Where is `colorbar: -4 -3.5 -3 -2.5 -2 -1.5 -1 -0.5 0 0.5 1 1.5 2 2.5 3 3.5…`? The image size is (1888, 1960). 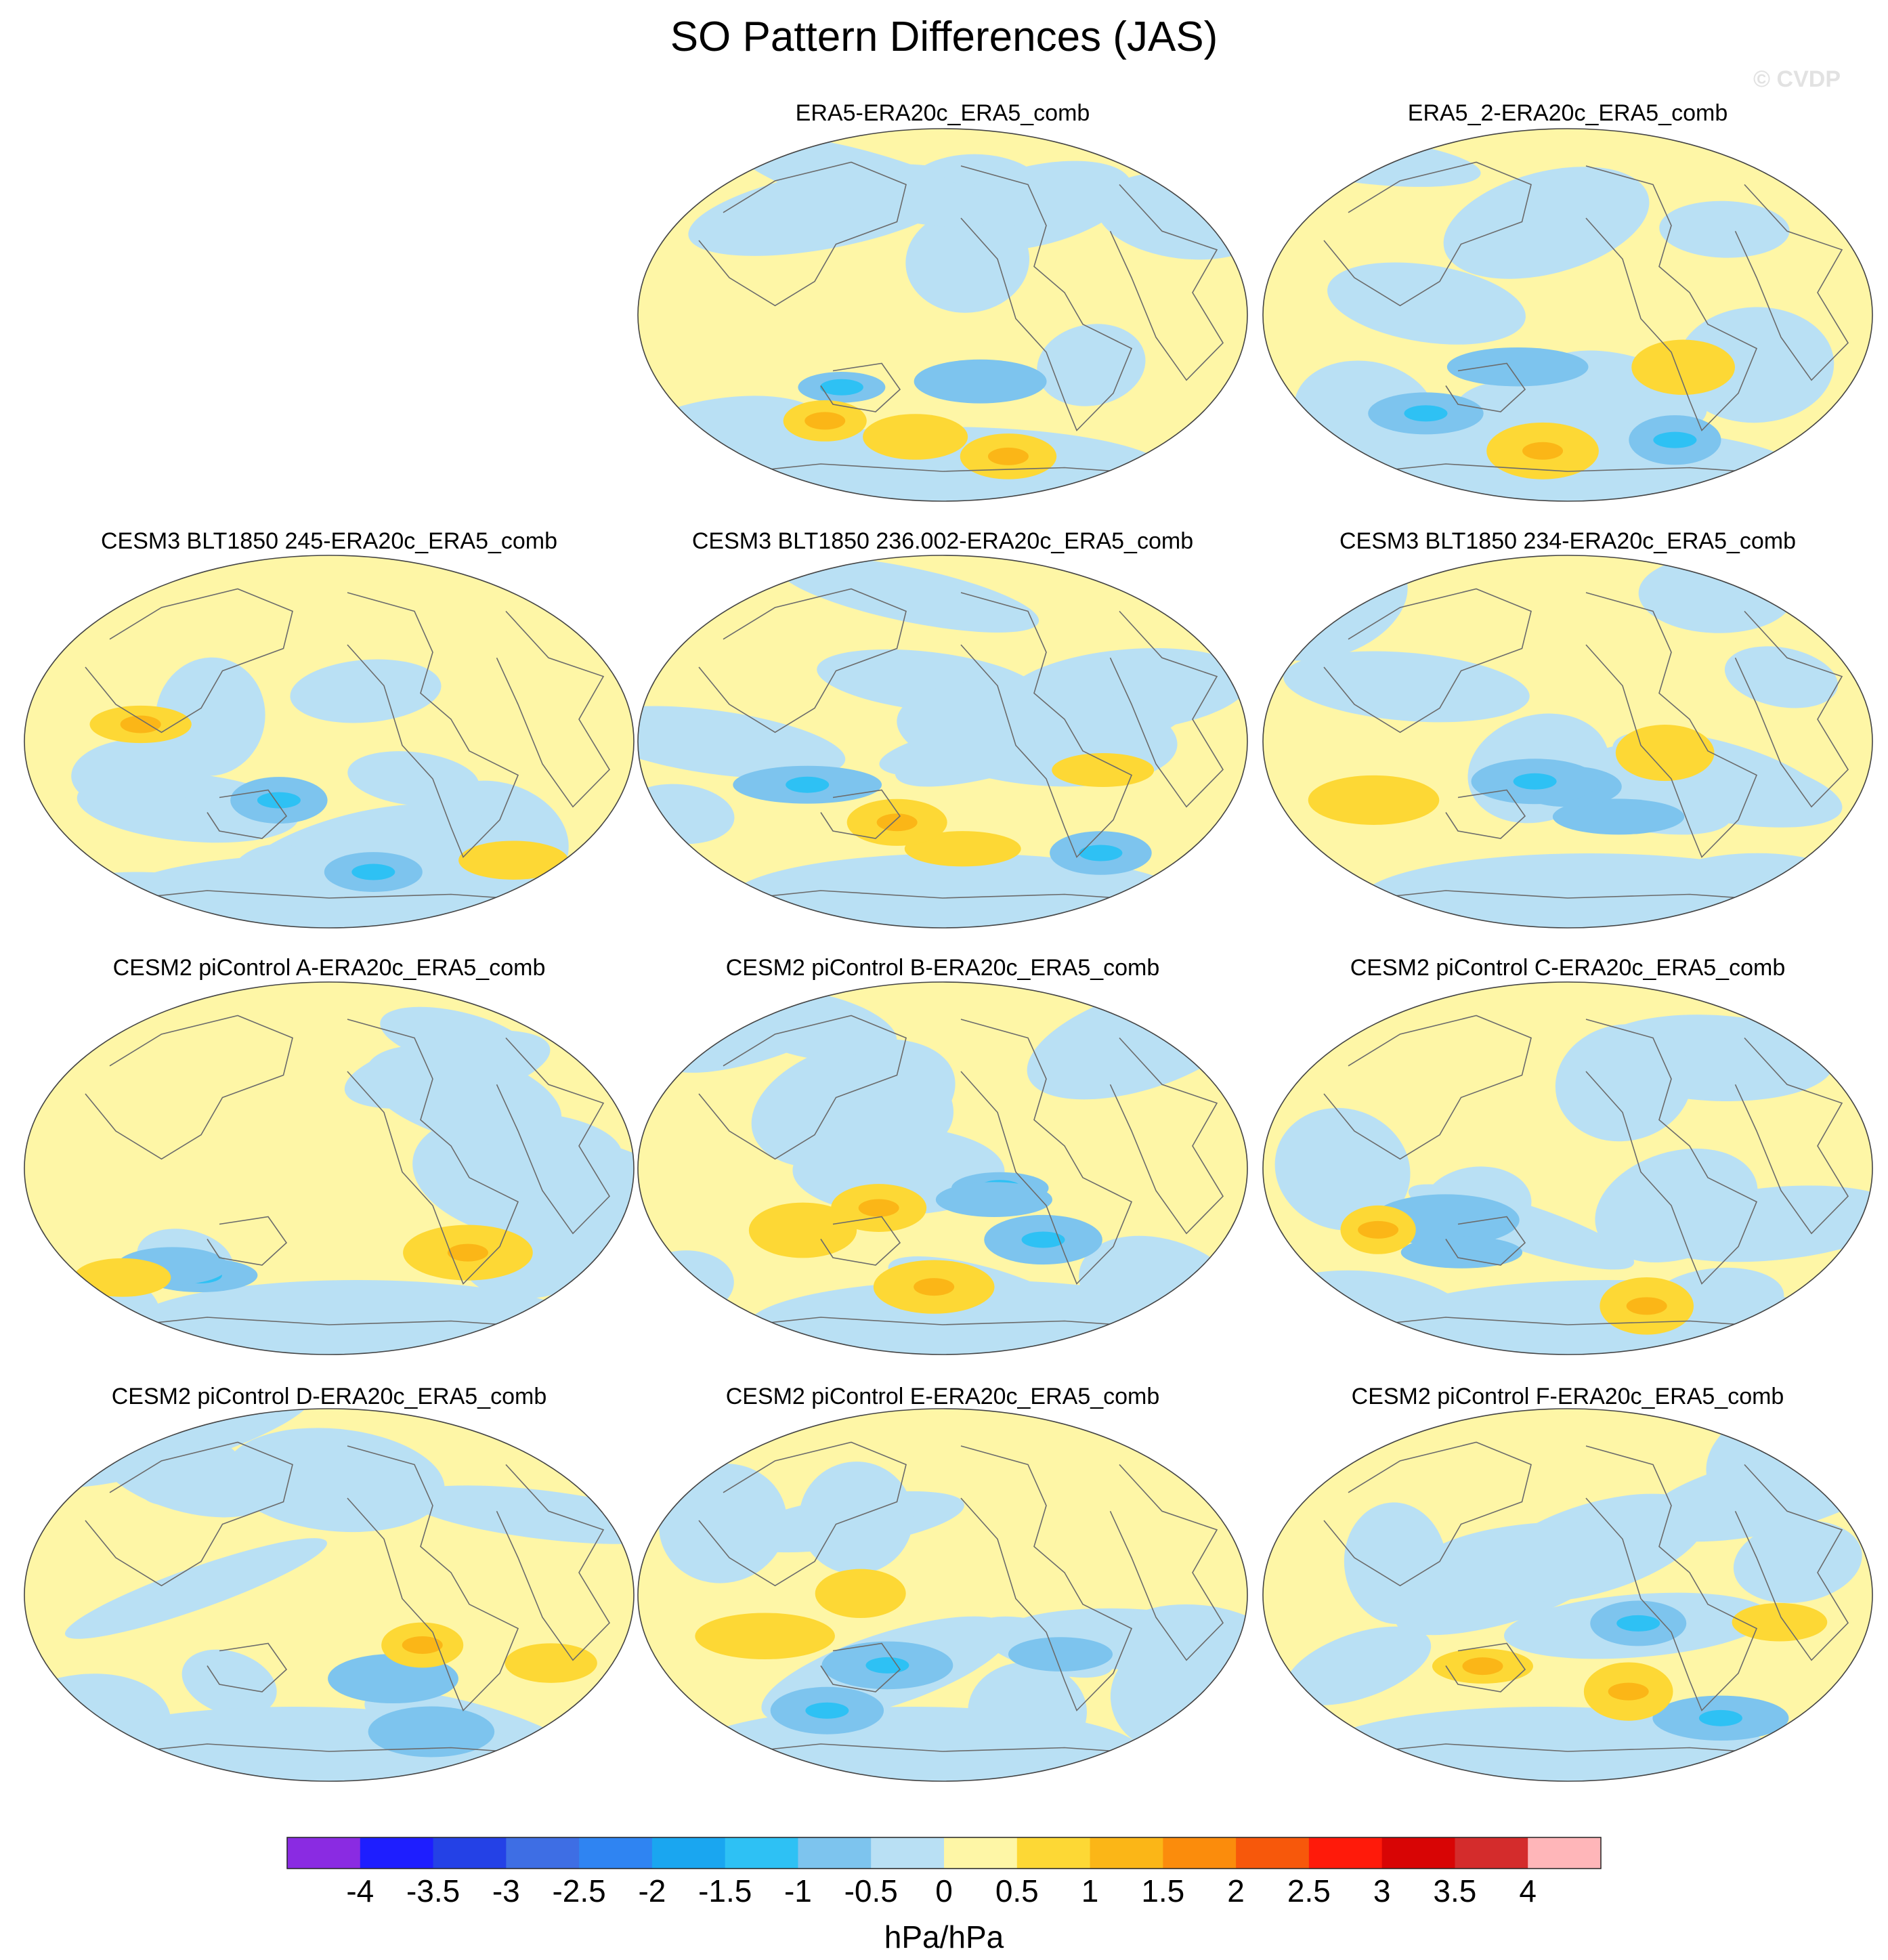 colorbar: -4 -3.5 -3 -2.5 -2 -1.5 -1 -0.5 0 0.5 1 1.5 2 2.5 3 3.5… is located at coordinates (944, 1873).